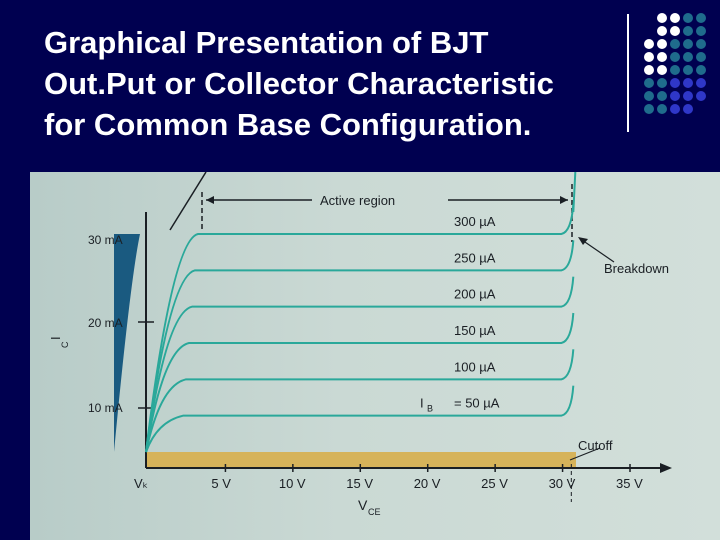 The image size is (720, 540). Describe the element at coordinates (562, 483) in the screenshot. I see `x-tick-label: 30 V` at that location.